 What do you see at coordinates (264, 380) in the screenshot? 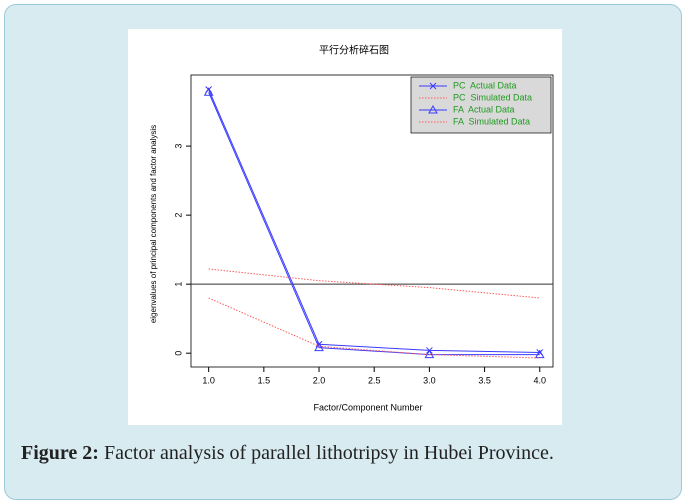
I see `x-tick-label: 1.5` at bounding box center [264, 380].